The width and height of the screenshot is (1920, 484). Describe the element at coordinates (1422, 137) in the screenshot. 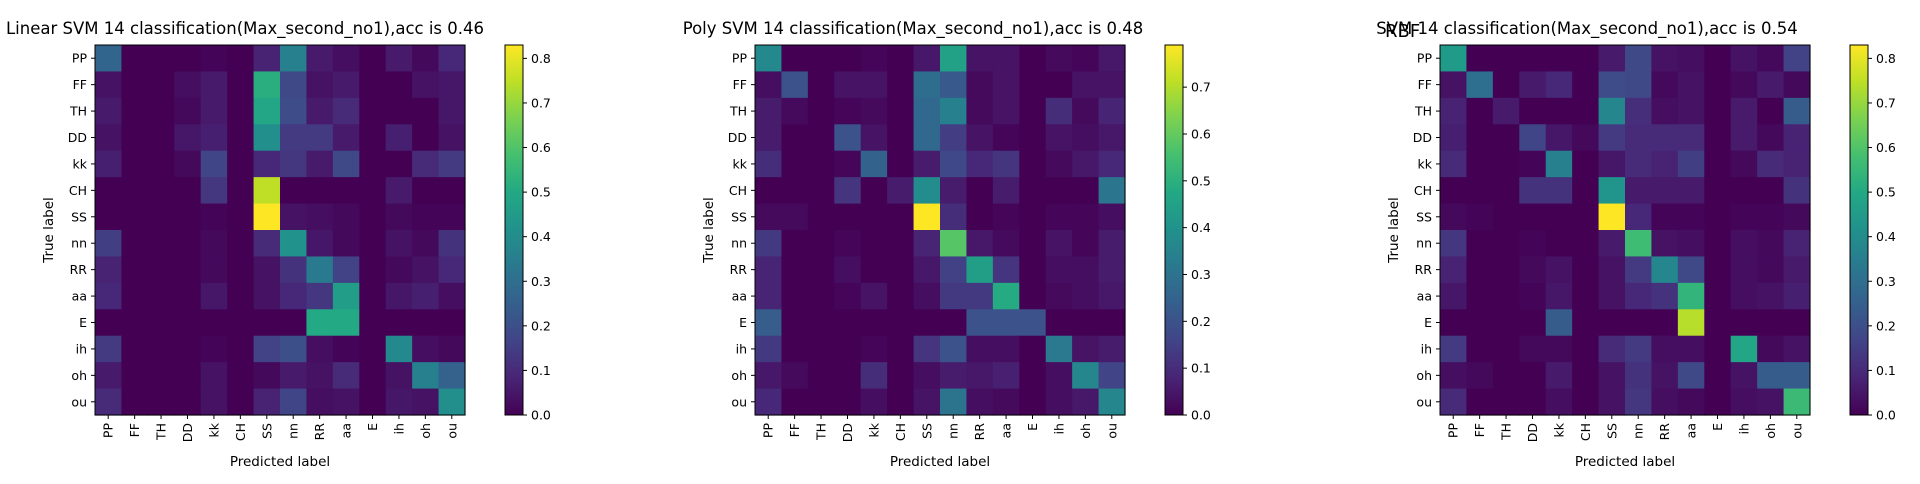

I see `y-tick-label: DD` at that location.